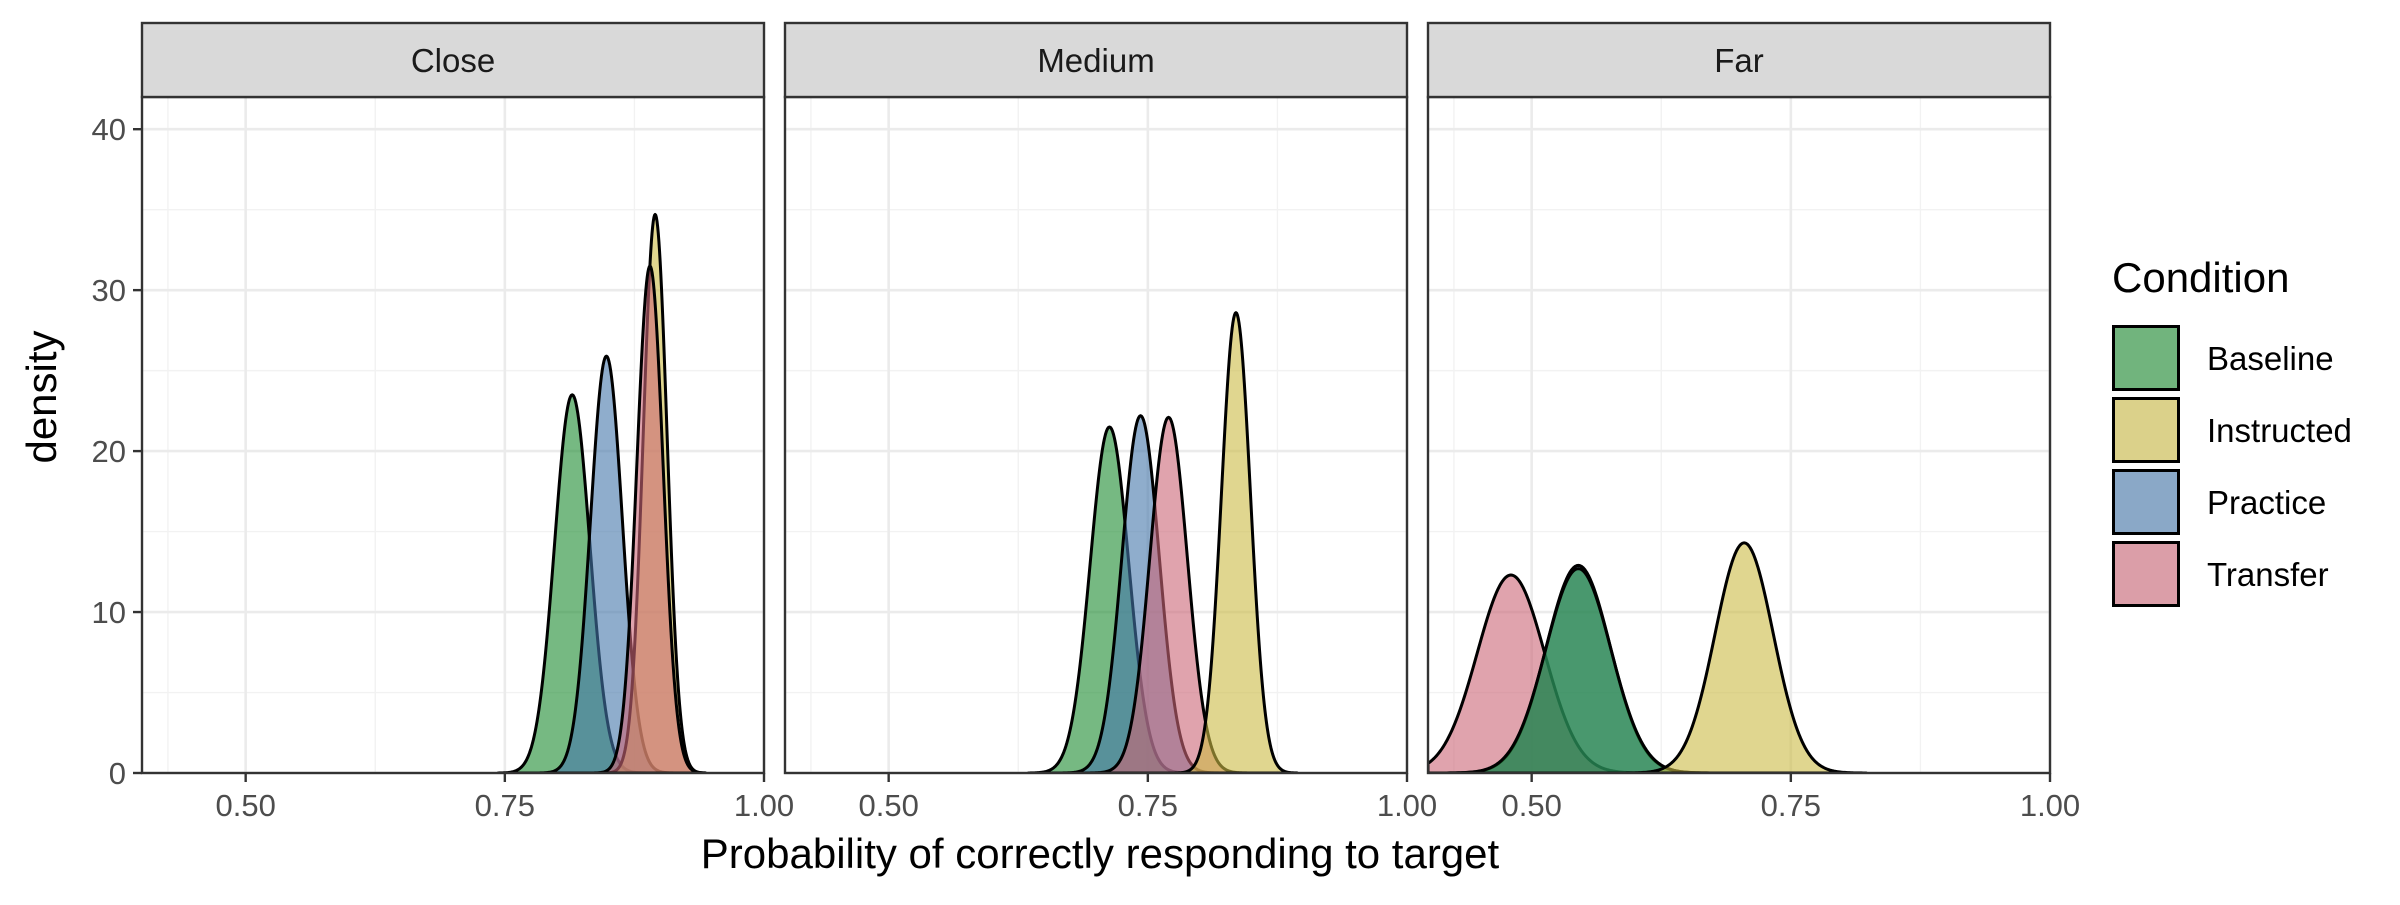  I want to click on strip-medium, so click(1096, 60).